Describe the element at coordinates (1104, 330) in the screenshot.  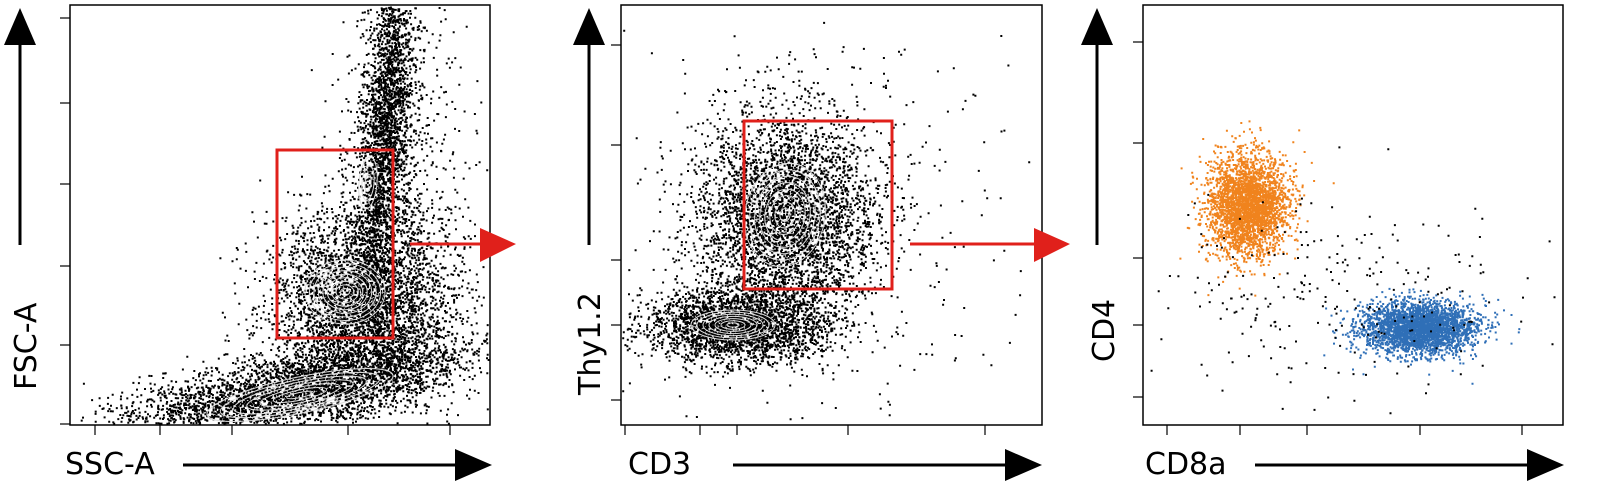
I see `y-axis-label: CD4` at that location.